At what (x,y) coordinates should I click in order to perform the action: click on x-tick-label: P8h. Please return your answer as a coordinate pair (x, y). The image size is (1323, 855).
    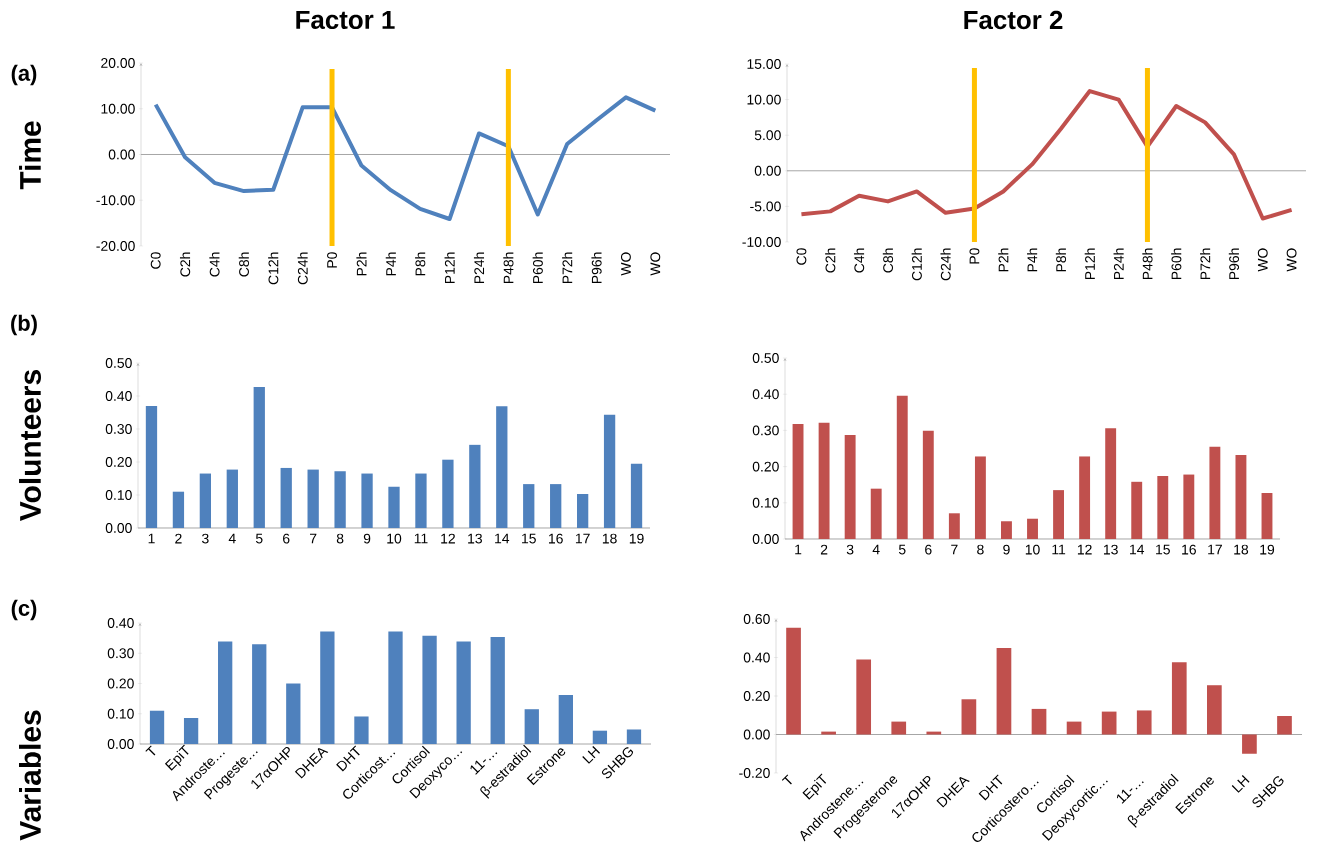
    Looking at the image, I should click on (420, 264).